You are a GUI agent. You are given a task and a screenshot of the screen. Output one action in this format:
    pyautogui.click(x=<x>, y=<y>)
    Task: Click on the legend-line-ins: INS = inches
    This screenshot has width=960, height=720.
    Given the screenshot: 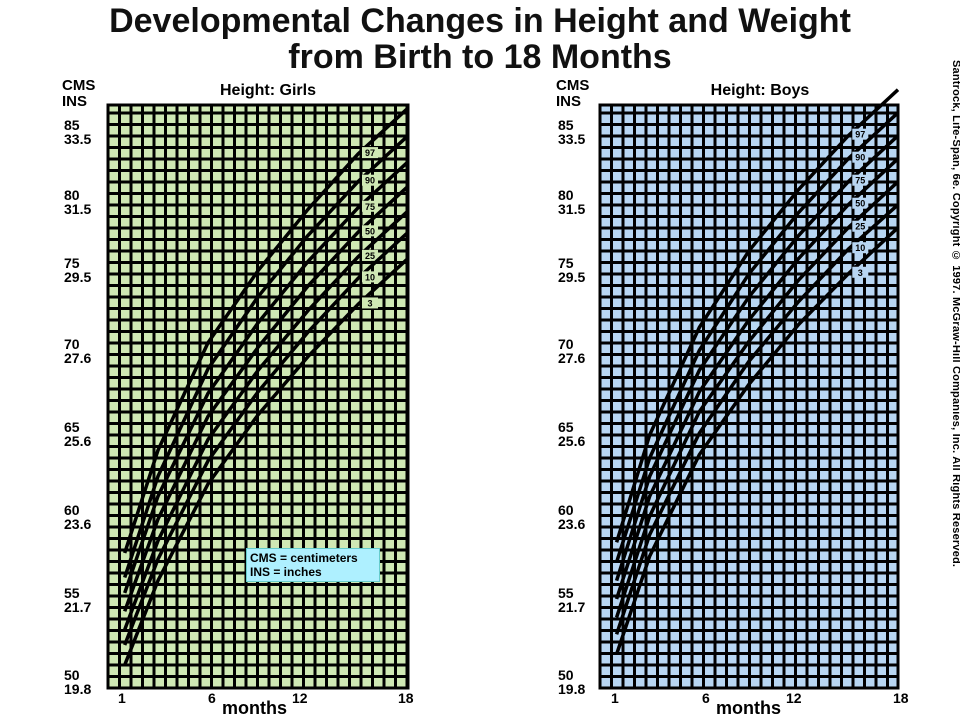 What is the action you would take?
    pyautogui.click(x=286, y=572)
    